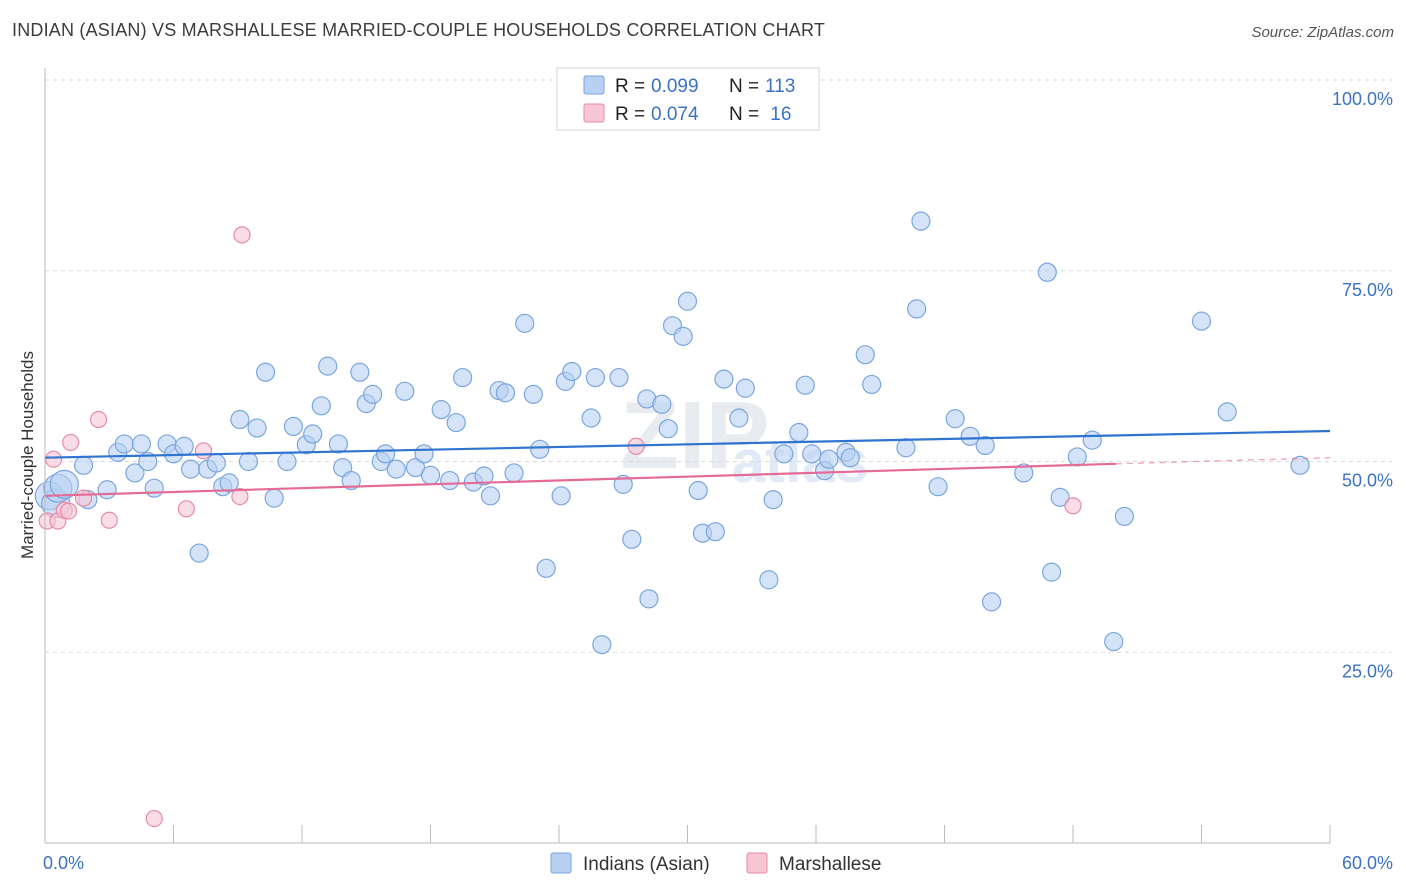 Image resolution: width=1406 pixels, height=892 pixels. What do you see at coordinates (1367, 290) in the screenshot?
I see `y-tick-label: 75.0%` at bounding box center [1367, 290].